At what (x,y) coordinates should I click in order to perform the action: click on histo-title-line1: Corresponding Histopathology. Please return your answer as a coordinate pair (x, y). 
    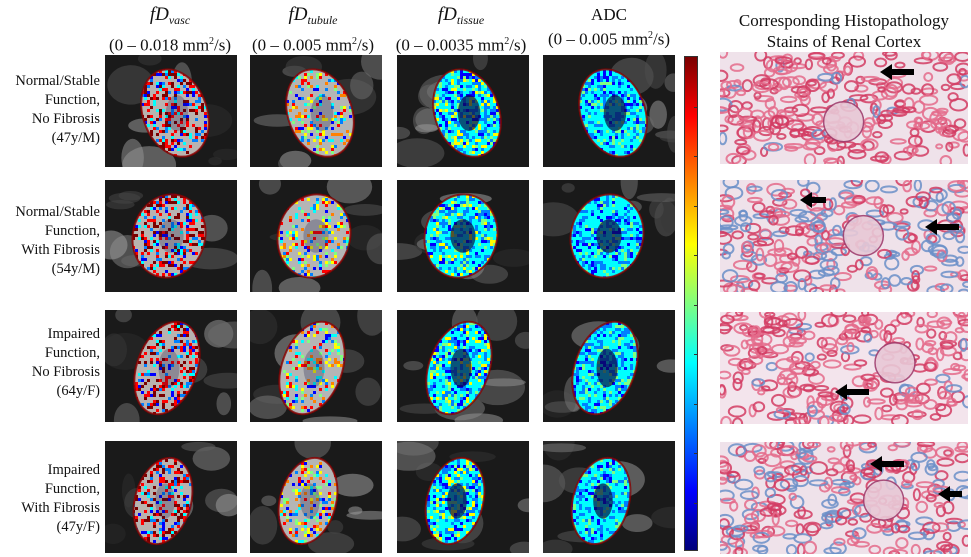
    Looking at the image, I should click on (844, 20).